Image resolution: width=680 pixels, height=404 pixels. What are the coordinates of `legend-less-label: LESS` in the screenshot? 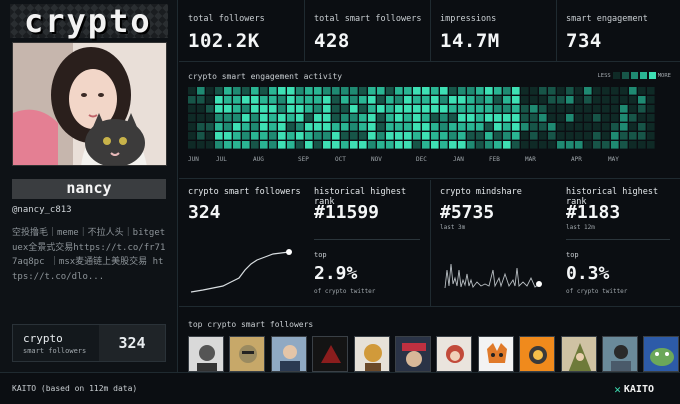 It's located at (604, 75).